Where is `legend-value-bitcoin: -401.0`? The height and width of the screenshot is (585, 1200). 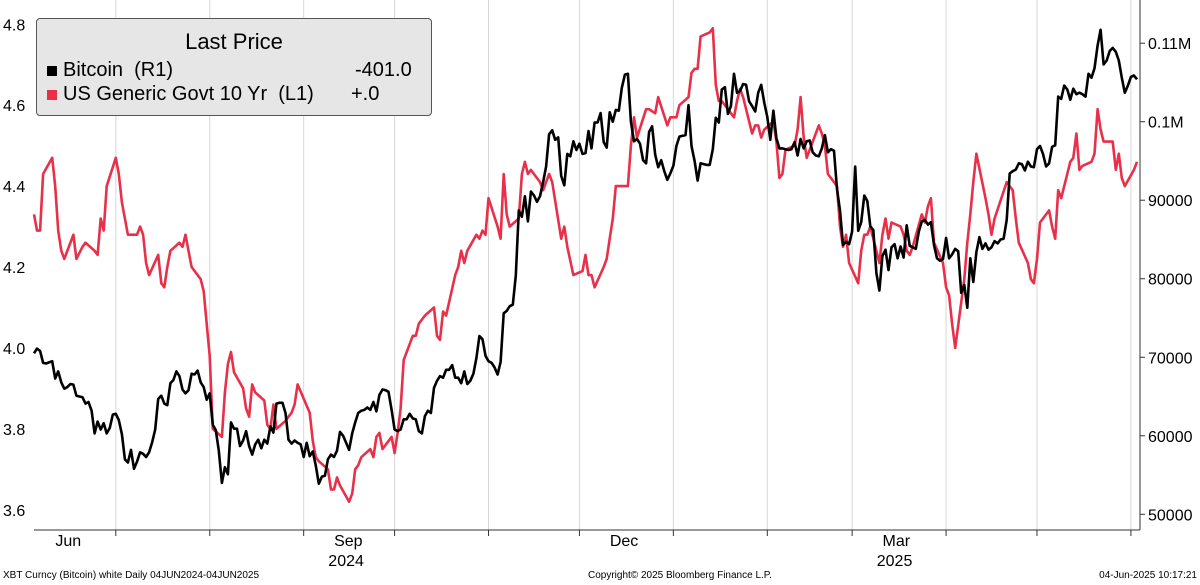
legend-value-bitcoin: -401.0 is located at coordinates (383, 70).